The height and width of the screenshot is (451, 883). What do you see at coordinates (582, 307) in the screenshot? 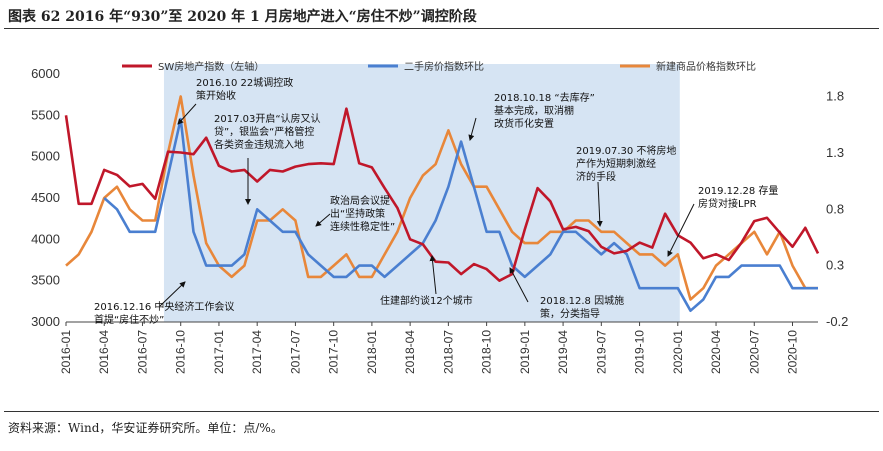
I see `annotation-text: 2018.12.8 因城施策，分类指导` at bounding box center [582, 307].